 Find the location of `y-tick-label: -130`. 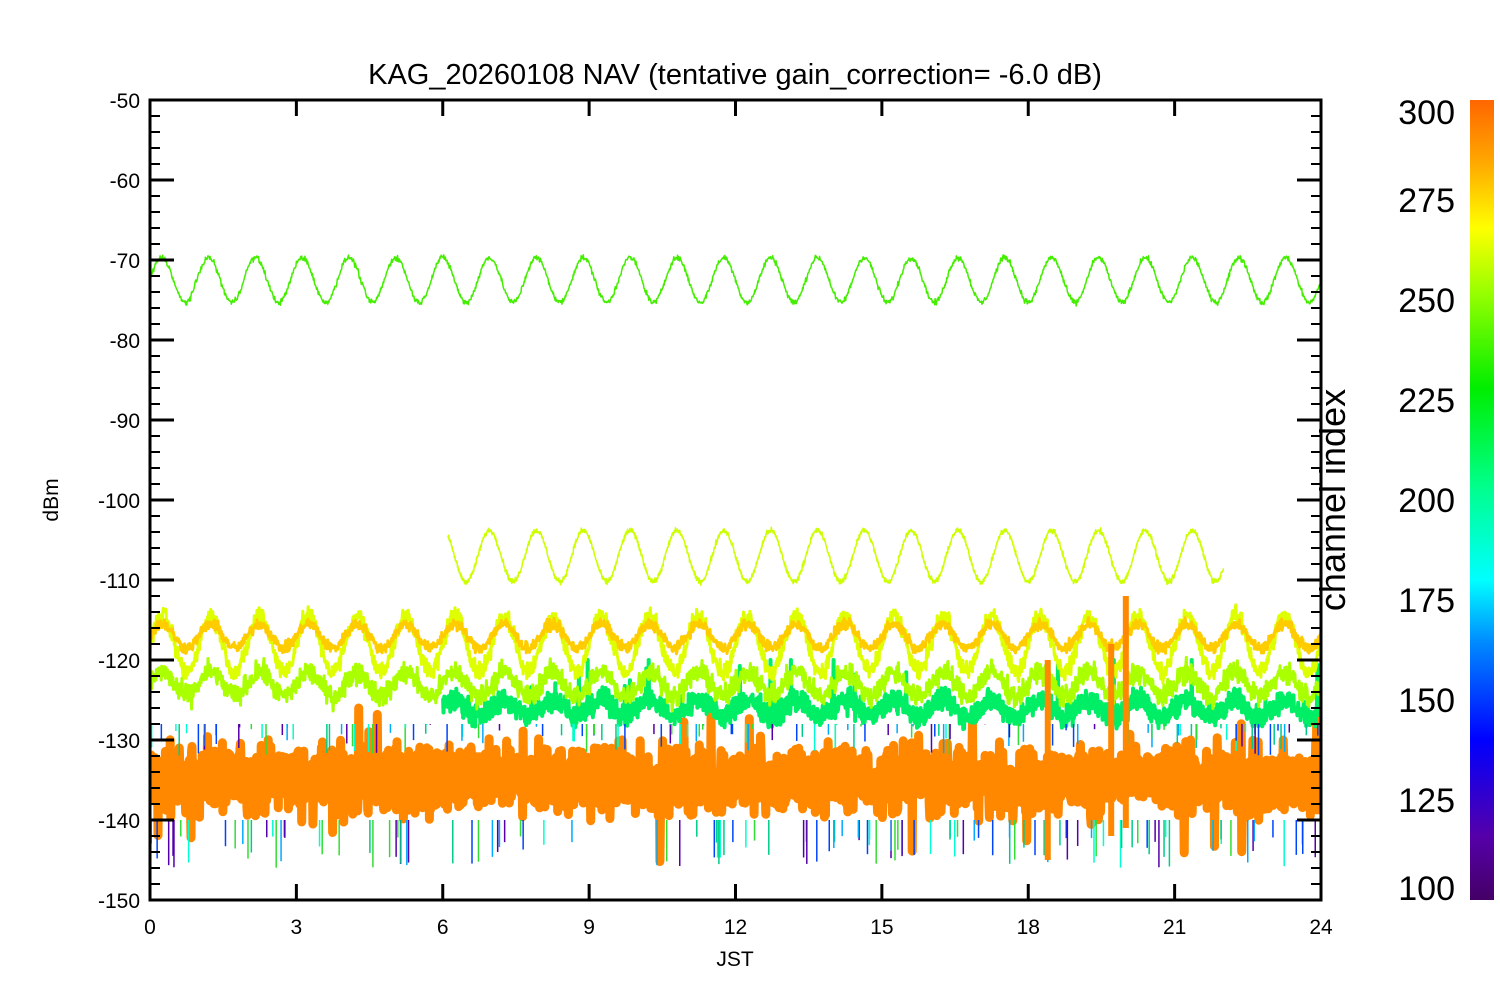

y-tick-label: -130 is located at coordinates (119, 741).